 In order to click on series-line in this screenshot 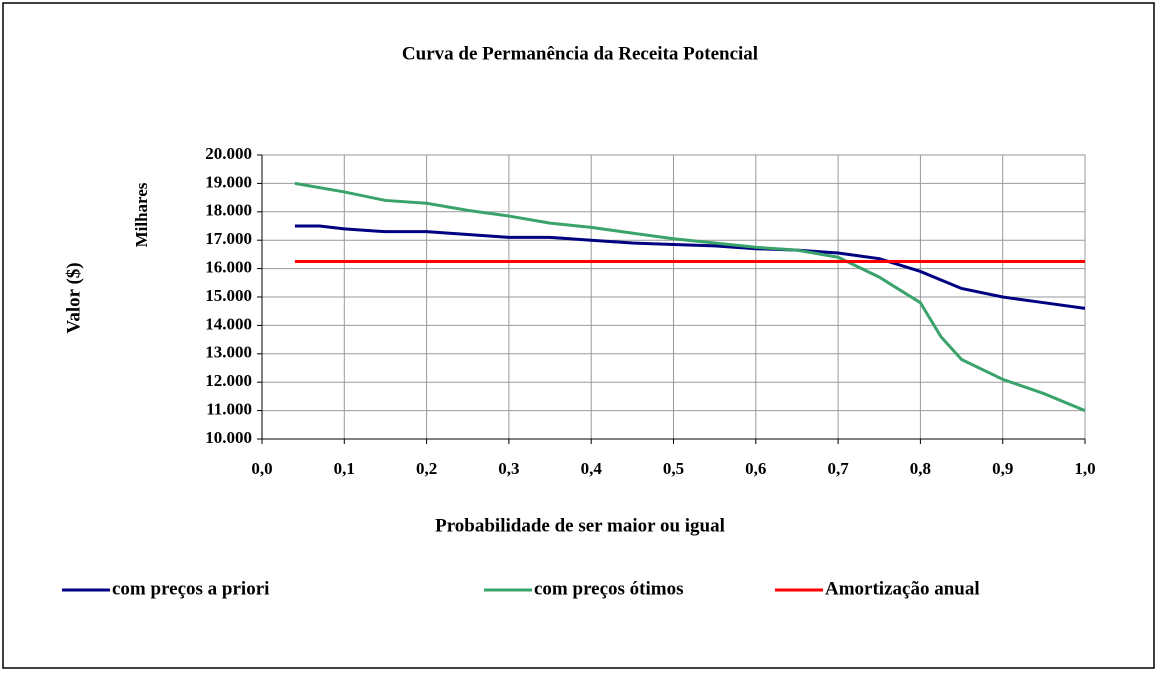, I will do `click(690, 267)`.